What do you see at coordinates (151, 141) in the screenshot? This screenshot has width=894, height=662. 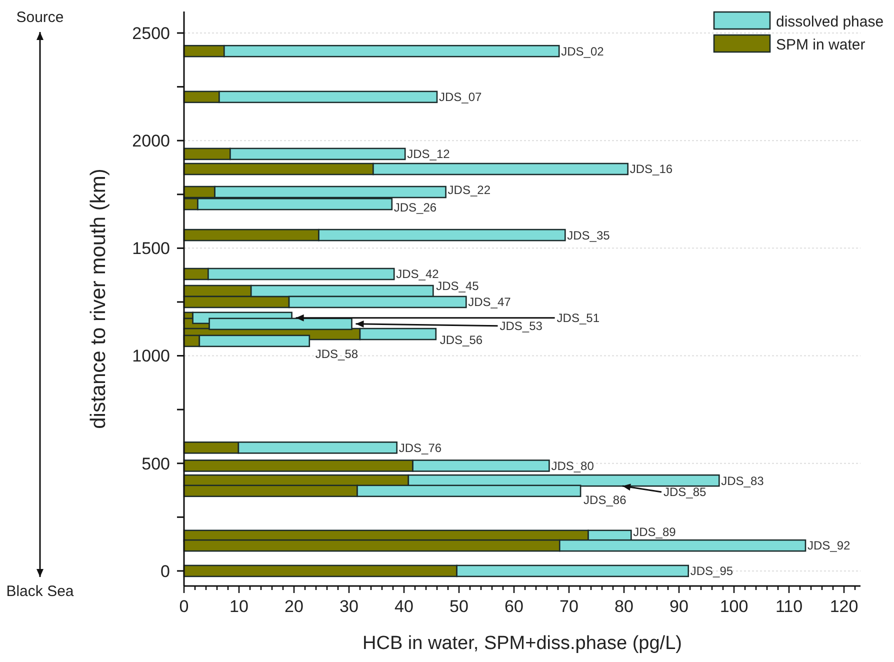 I see `y-tick-label: 2000` at bounding box center [151, 141].